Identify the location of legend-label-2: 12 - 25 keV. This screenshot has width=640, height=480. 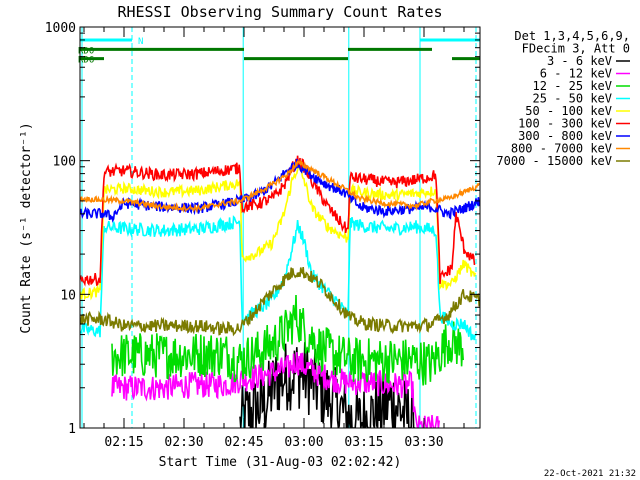
(572, 86).